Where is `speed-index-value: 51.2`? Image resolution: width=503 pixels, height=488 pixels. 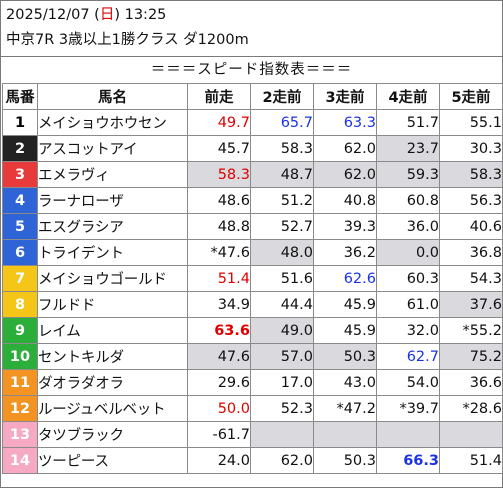
speed-index-value: 51.2 is located at coordinates (282, 200).